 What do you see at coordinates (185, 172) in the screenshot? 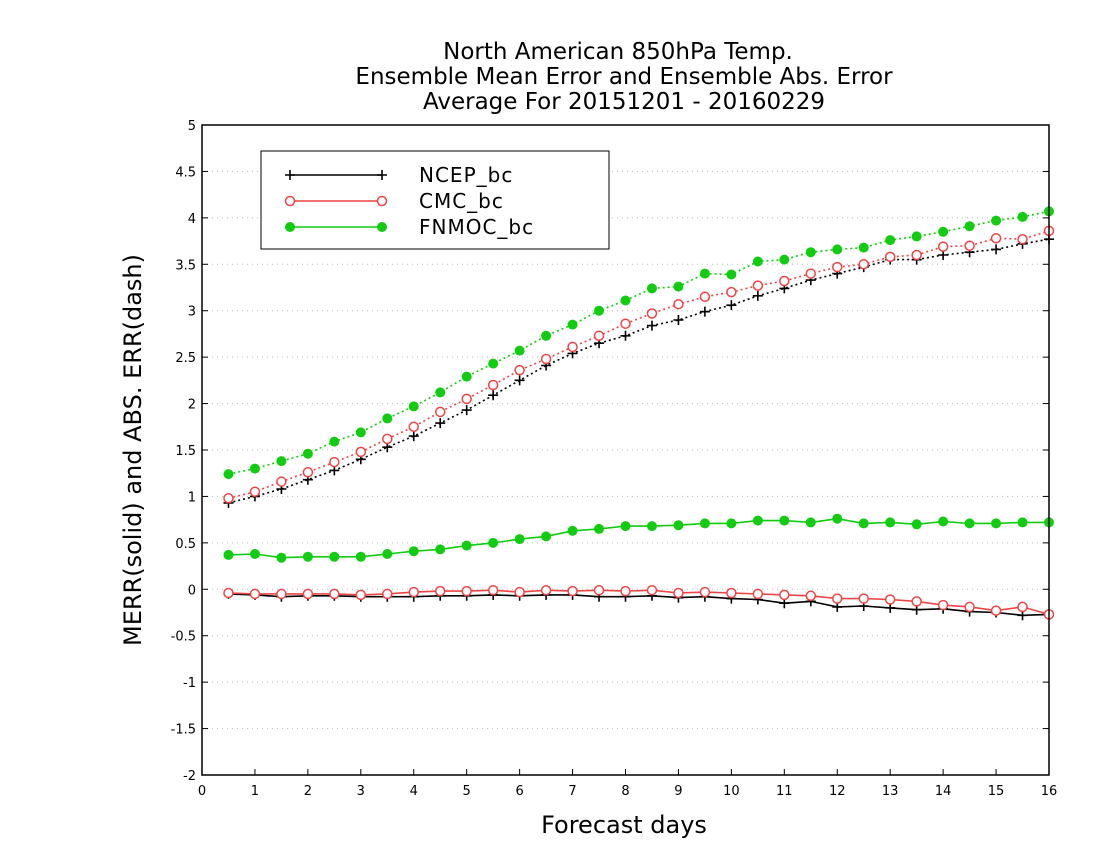
I see `y-tick-label: 4.5` at bounding box center [185, 172].